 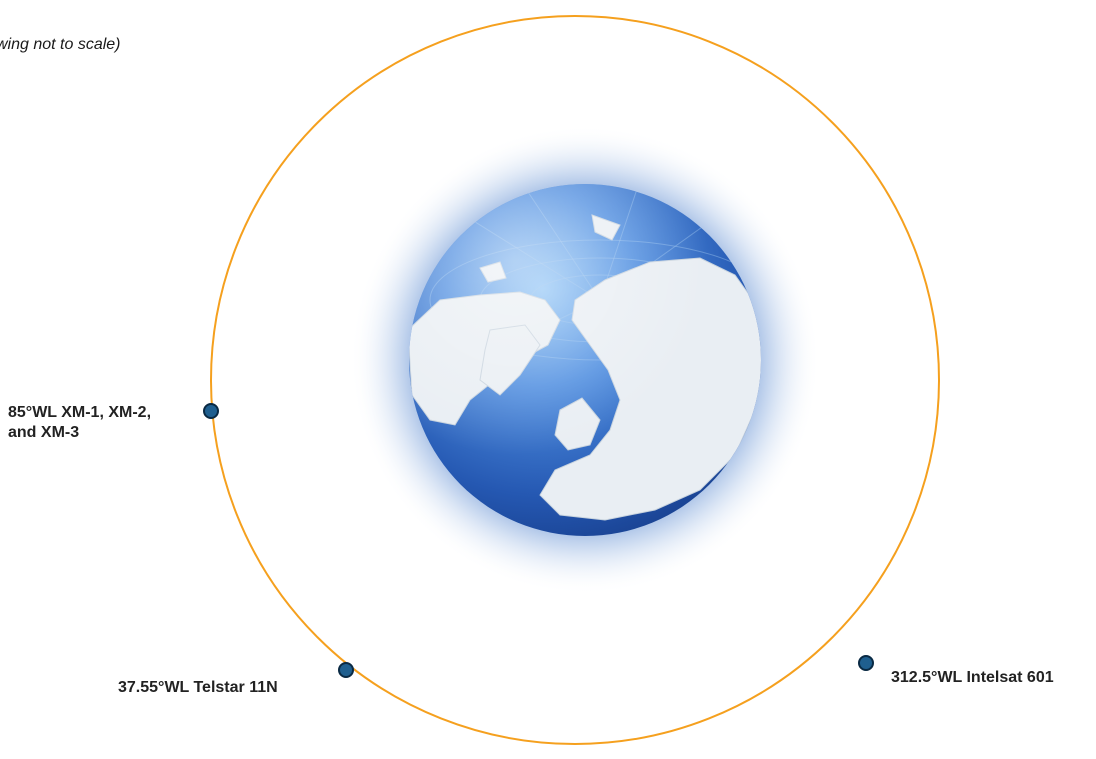 I want to click on satellite-intelsat-marker, so click(x=866, y=663).